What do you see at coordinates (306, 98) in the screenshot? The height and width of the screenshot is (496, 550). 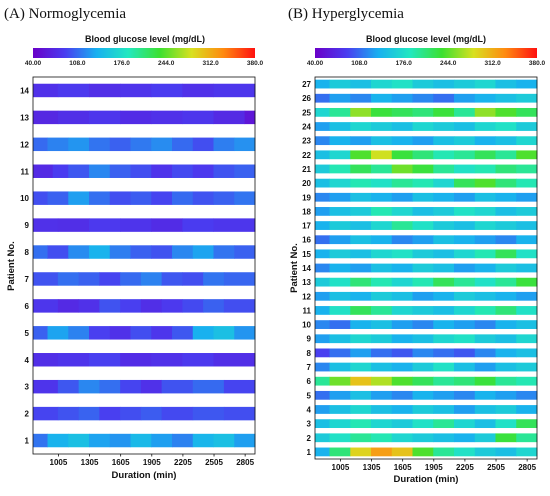 I see `y-tick-label: 26` at bounding box center [306, 98].